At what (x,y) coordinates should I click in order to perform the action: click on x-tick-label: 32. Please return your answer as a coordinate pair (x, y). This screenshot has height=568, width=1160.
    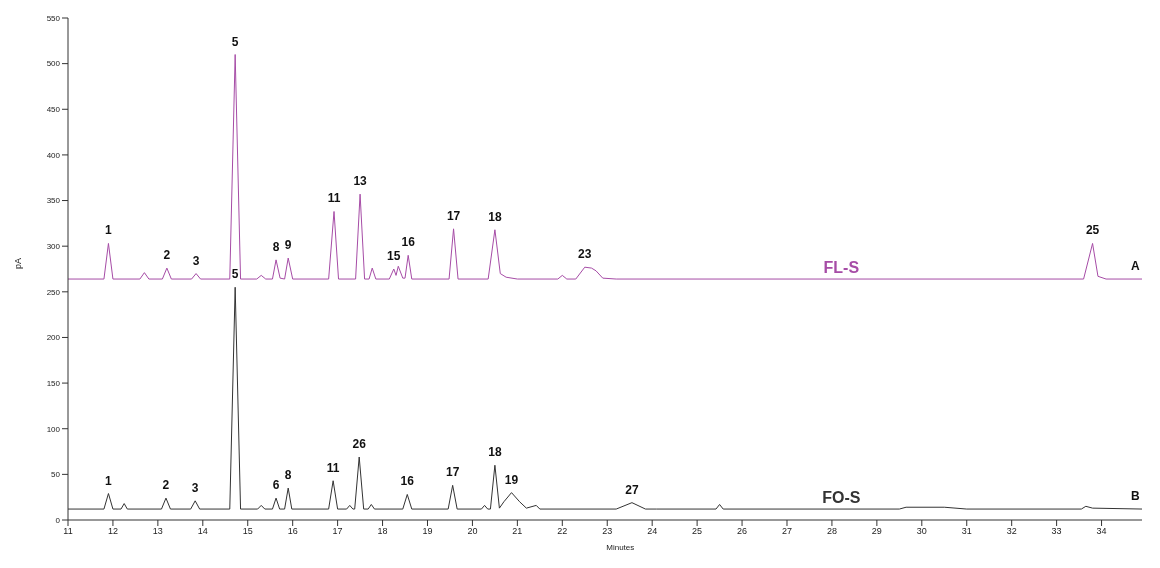
    Looking at the image, I should click on (1011, 531).